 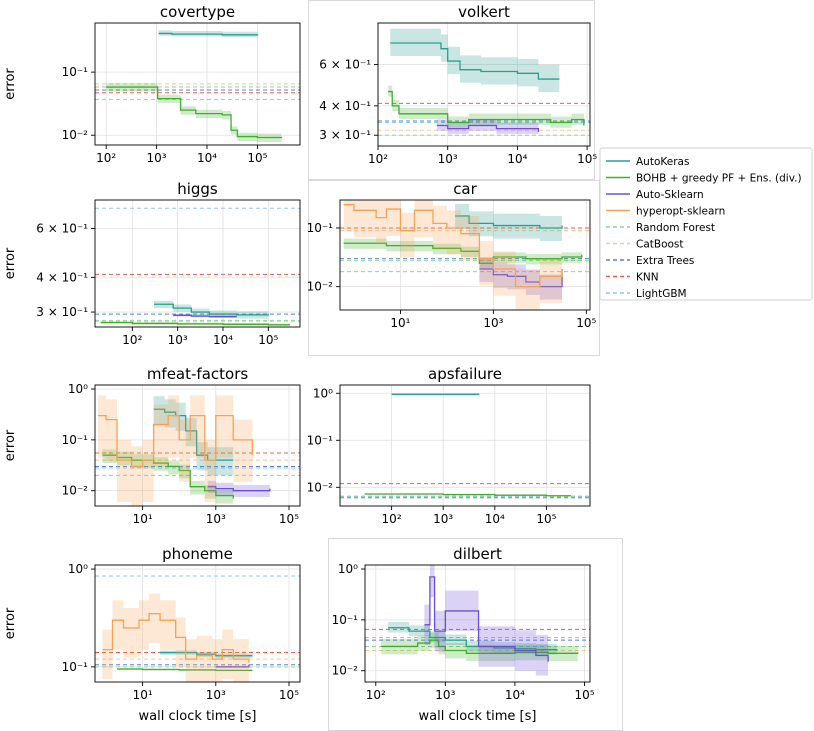 What do you see at coordinates (675, 228) in the screenshot?
I see `legend-label-random-forest: Random Forest` at bounding box center [675, 228].